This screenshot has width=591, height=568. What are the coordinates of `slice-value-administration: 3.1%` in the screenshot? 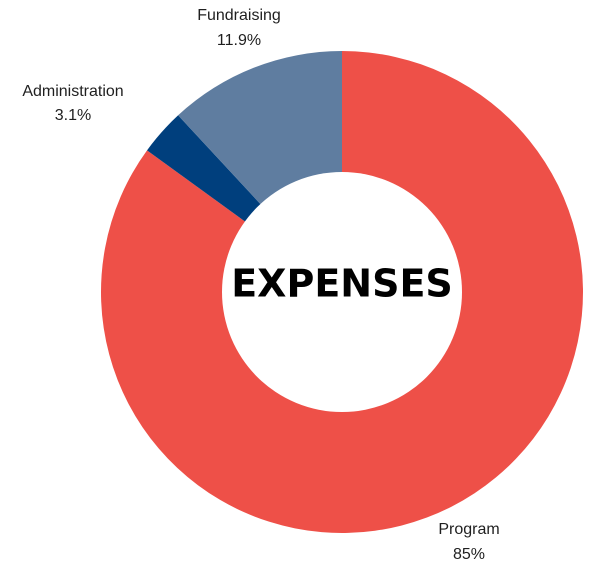 It's located at (73, 115).